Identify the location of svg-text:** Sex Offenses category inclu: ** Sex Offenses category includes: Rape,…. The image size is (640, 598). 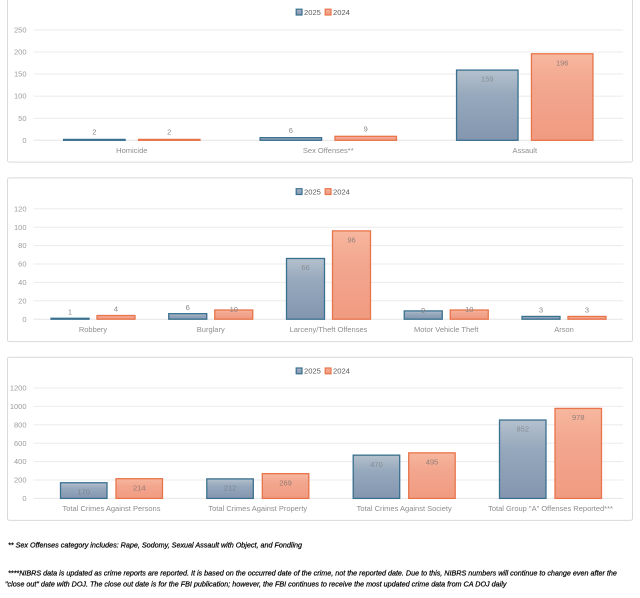
(155, 545).